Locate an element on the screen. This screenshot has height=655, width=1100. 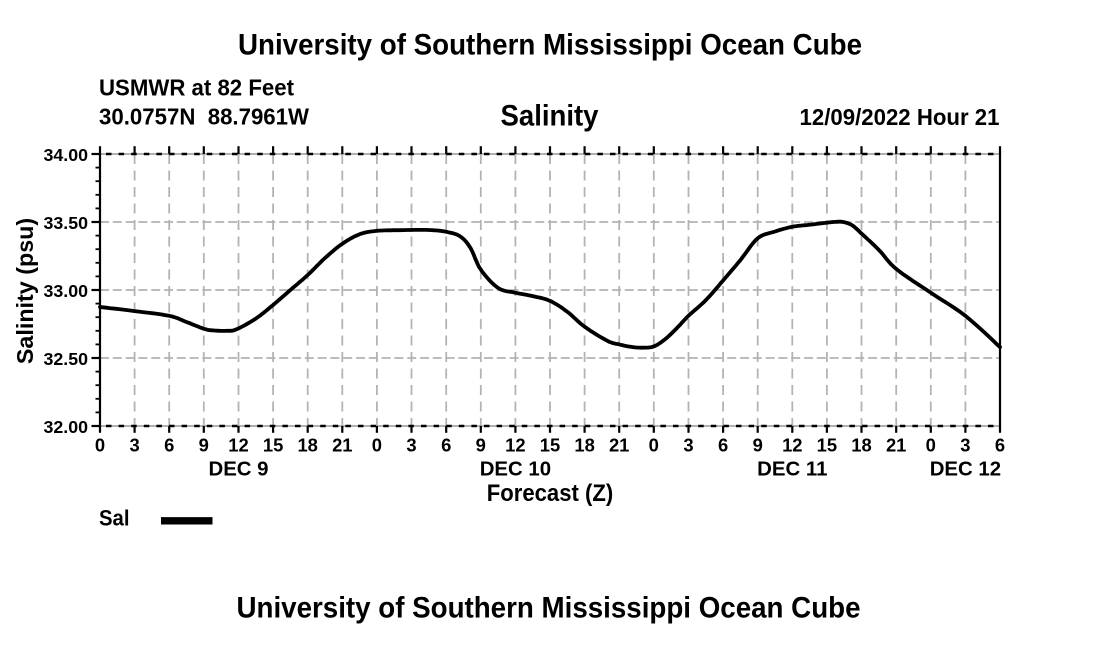
svg-text: DEC 11 is located at coordinates (792, 469).